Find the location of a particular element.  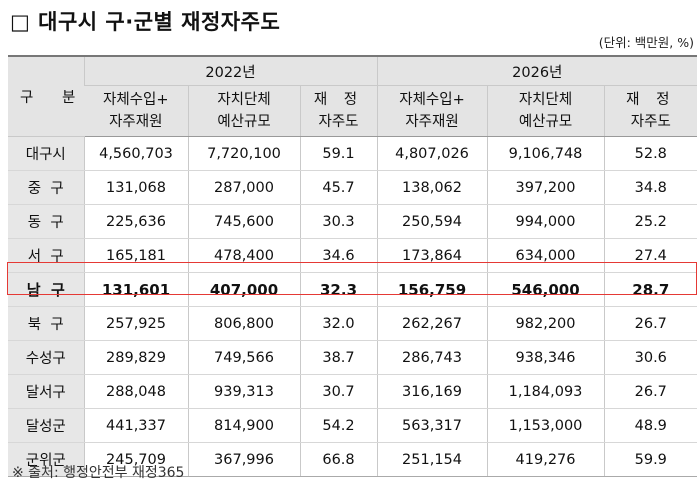

unit-note: (단위: 백만원, %) is located at coordinates (646, 42).